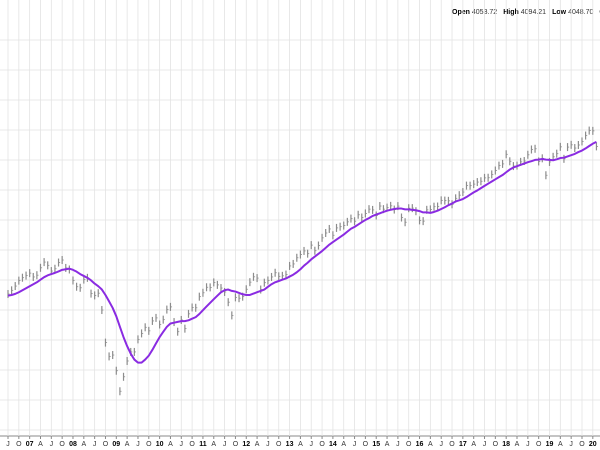 This screenshot has width=600, height=450. I want to click on x-tick-label: 19, so click(550, 444).